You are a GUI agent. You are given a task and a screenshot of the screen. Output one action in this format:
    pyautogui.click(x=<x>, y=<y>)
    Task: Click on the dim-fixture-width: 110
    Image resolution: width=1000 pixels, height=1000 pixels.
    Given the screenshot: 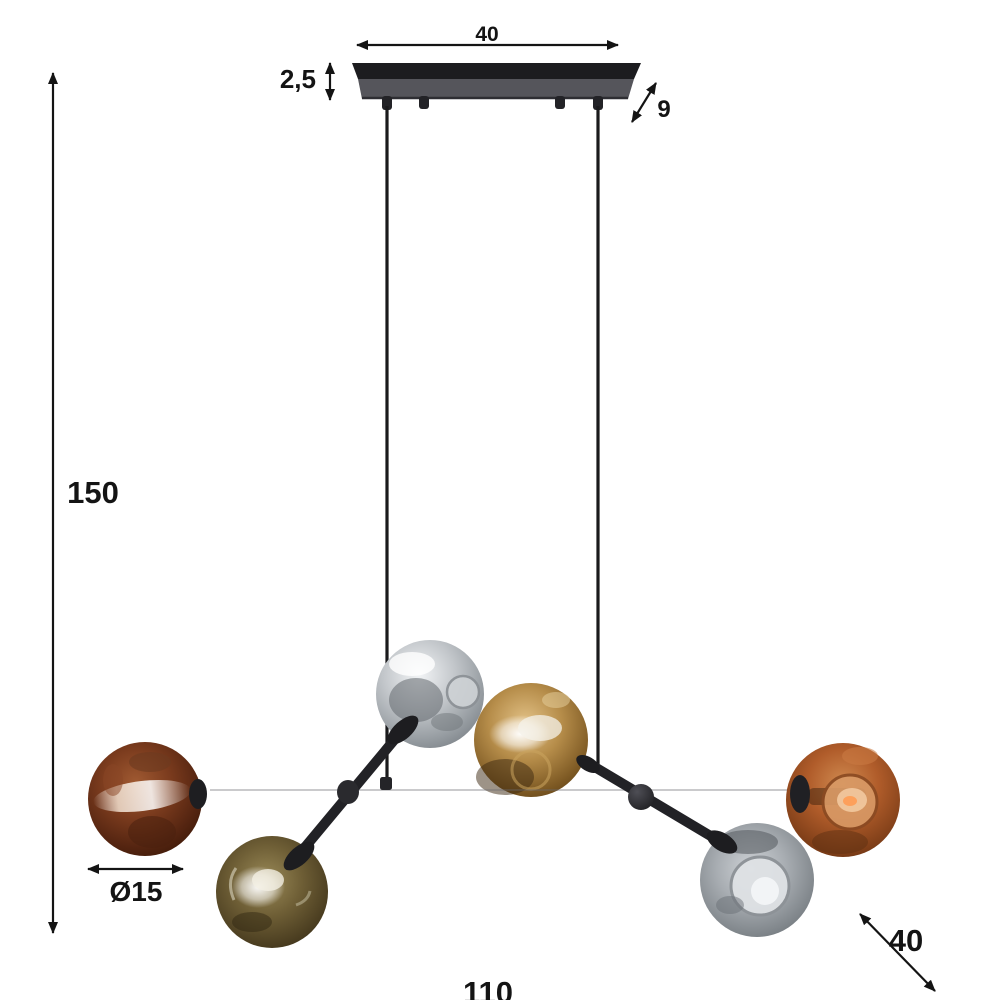 What is the action you would take?
    pyautogui.click(x=488, y=987)
    